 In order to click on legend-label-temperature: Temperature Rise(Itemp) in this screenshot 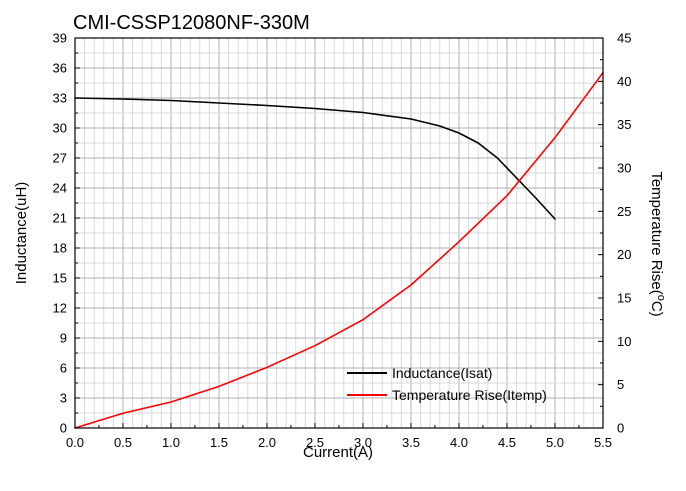, I will do `click(469, 395)`.